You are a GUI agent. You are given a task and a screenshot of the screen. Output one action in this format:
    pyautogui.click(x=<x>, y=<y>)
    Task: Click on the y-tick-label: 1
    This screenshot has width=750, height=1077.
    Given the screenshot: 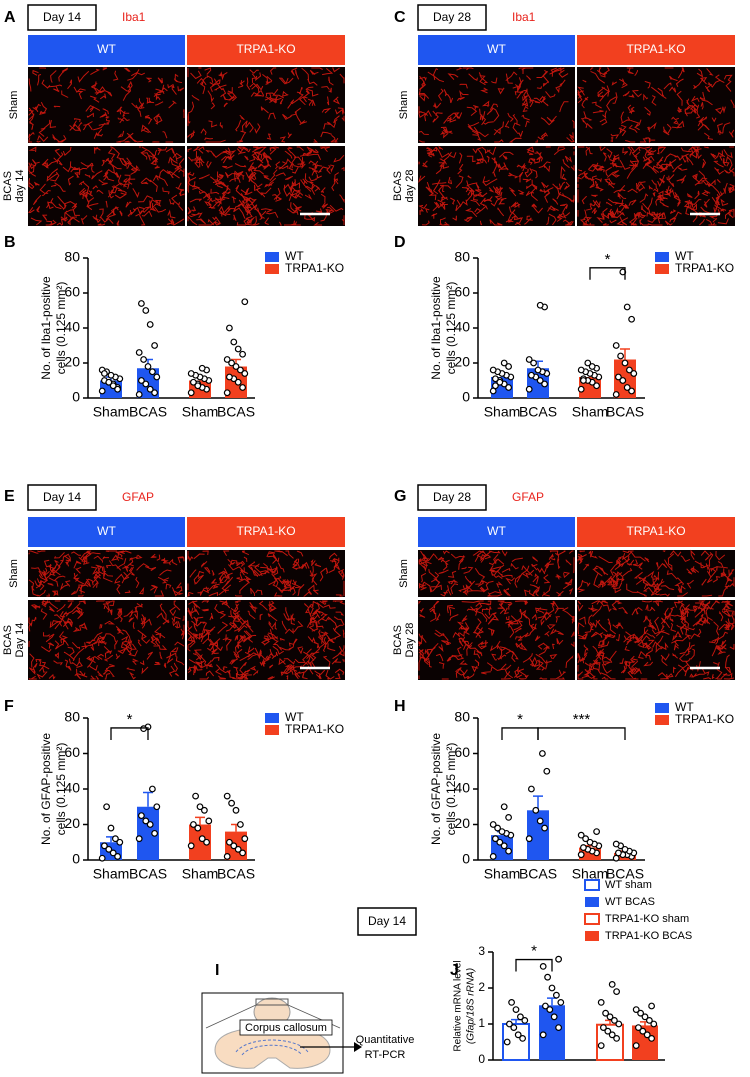 What is the action you would take?
    pyautogui.click(x=481, y=1023)
    